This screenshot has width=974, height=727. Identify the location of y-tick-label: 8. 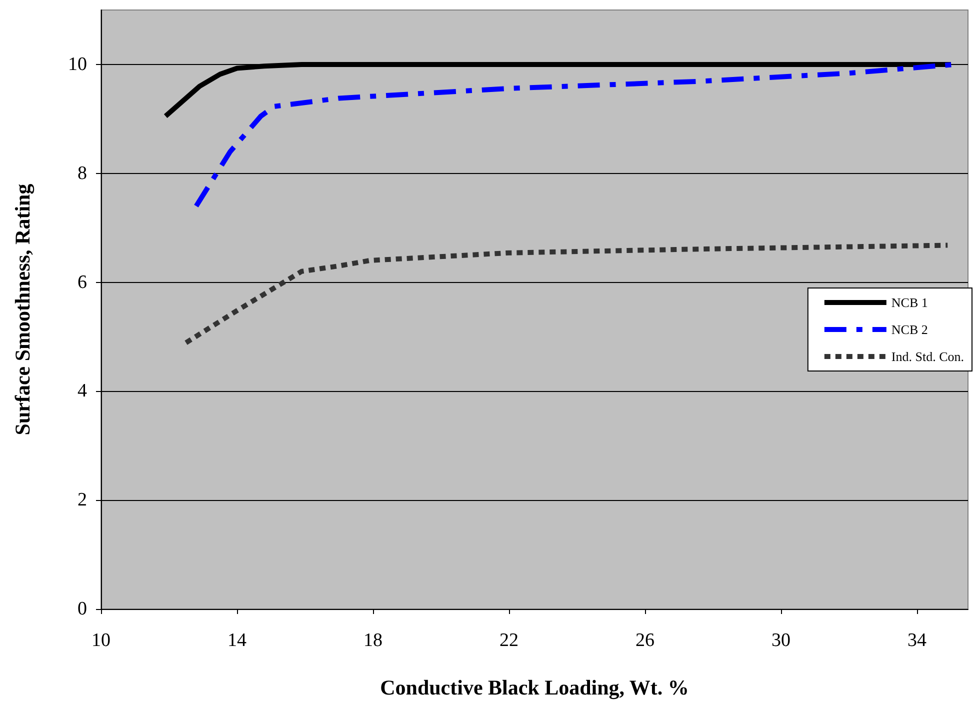
(82, 173).